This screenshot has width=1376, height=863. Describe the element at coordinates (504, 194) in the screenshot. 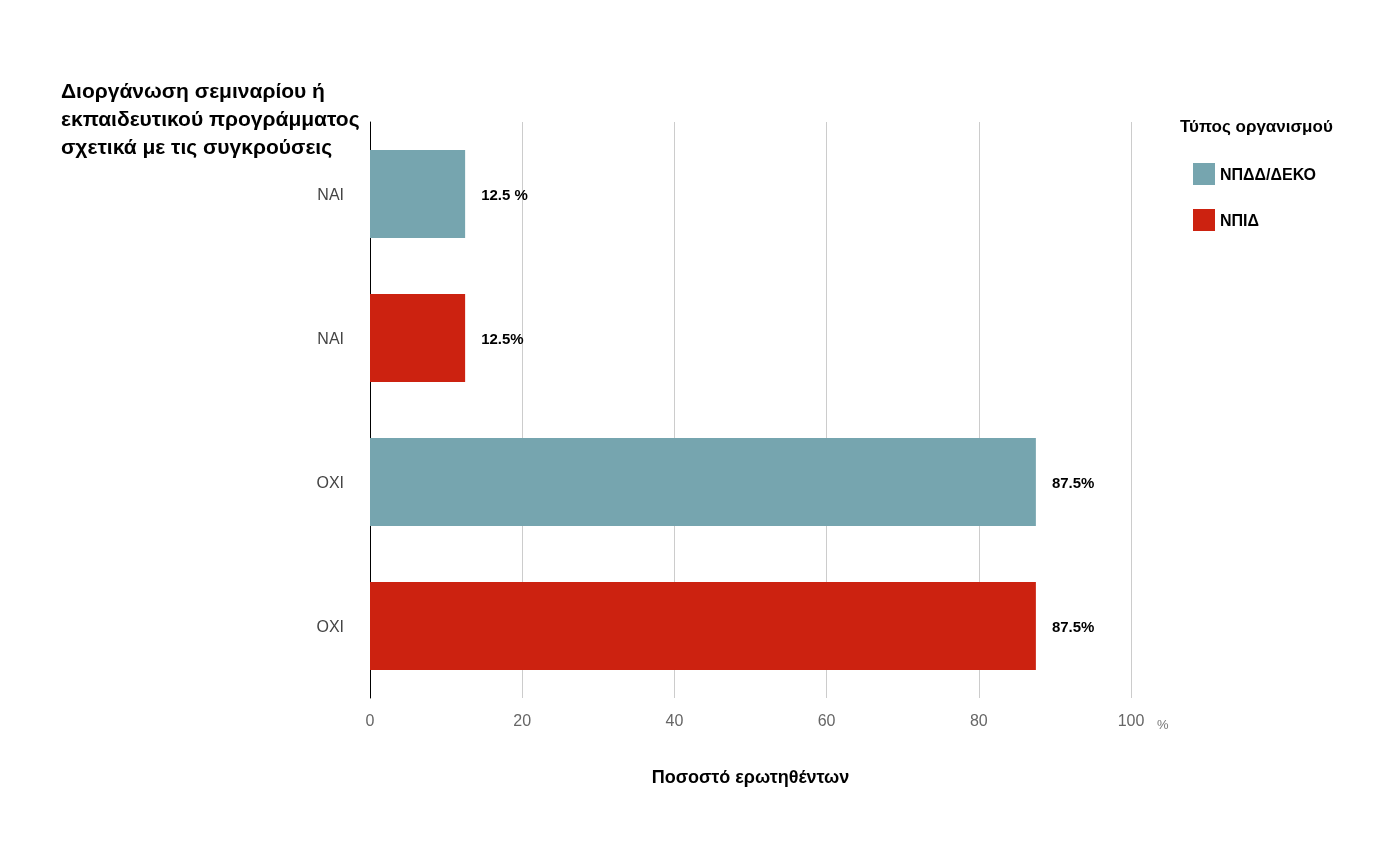

I see `data-label: 12.5 %` at that location.